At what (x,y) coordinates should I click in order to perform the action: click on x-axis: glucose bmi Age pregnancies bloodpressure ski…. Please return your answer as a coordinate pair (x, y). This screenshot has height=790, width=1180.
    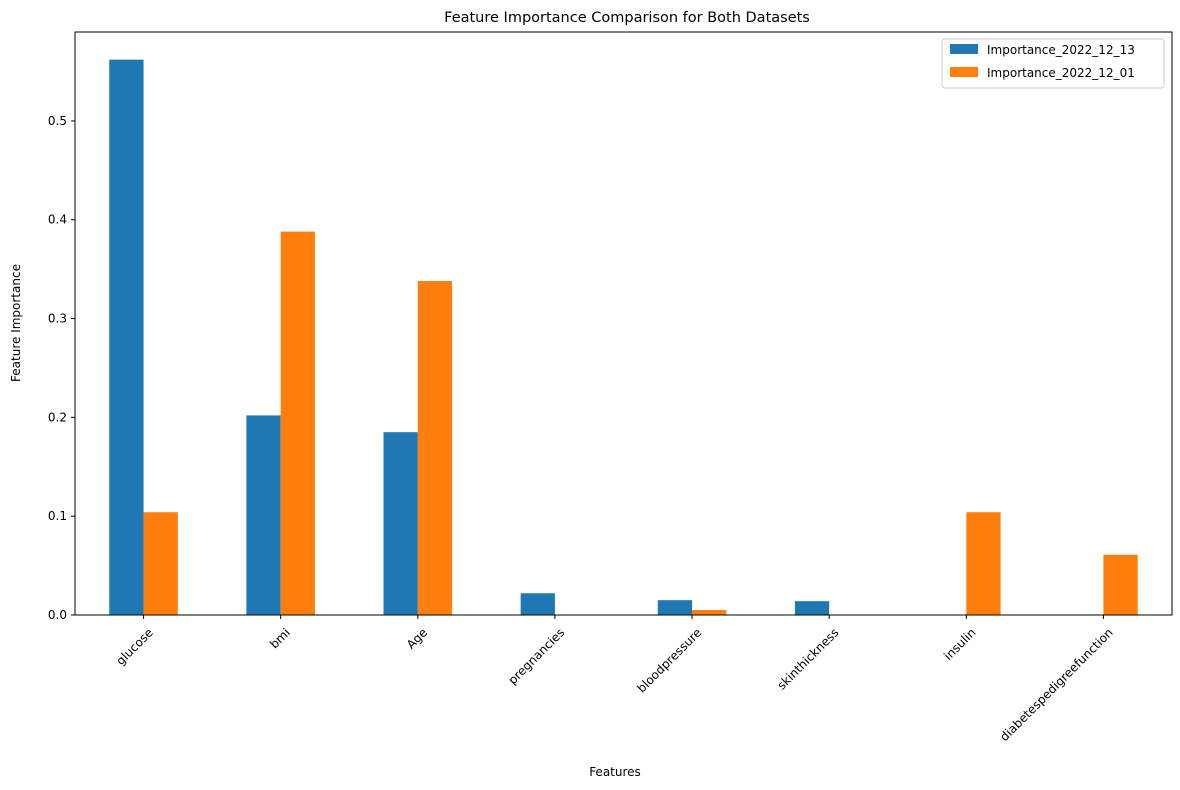
    Looking at the image, I should click on (614, 679).